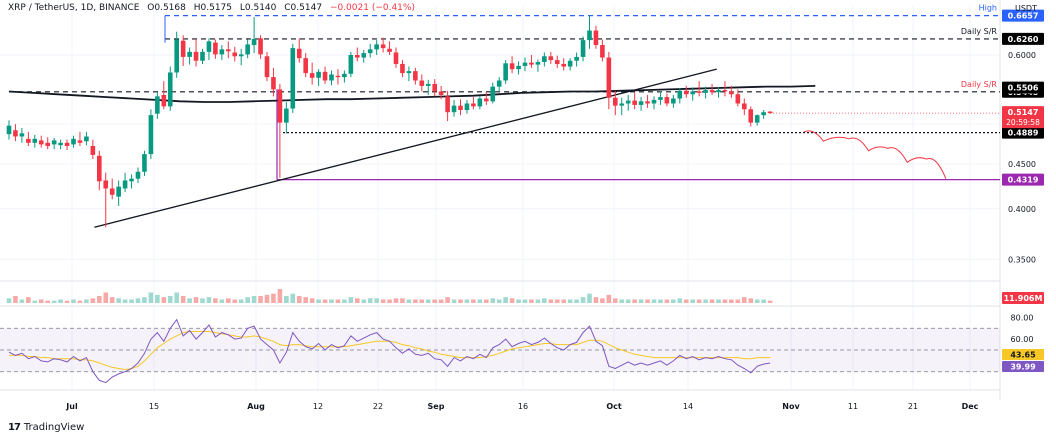  I want to click on sma-200-line, so click(412, 94).